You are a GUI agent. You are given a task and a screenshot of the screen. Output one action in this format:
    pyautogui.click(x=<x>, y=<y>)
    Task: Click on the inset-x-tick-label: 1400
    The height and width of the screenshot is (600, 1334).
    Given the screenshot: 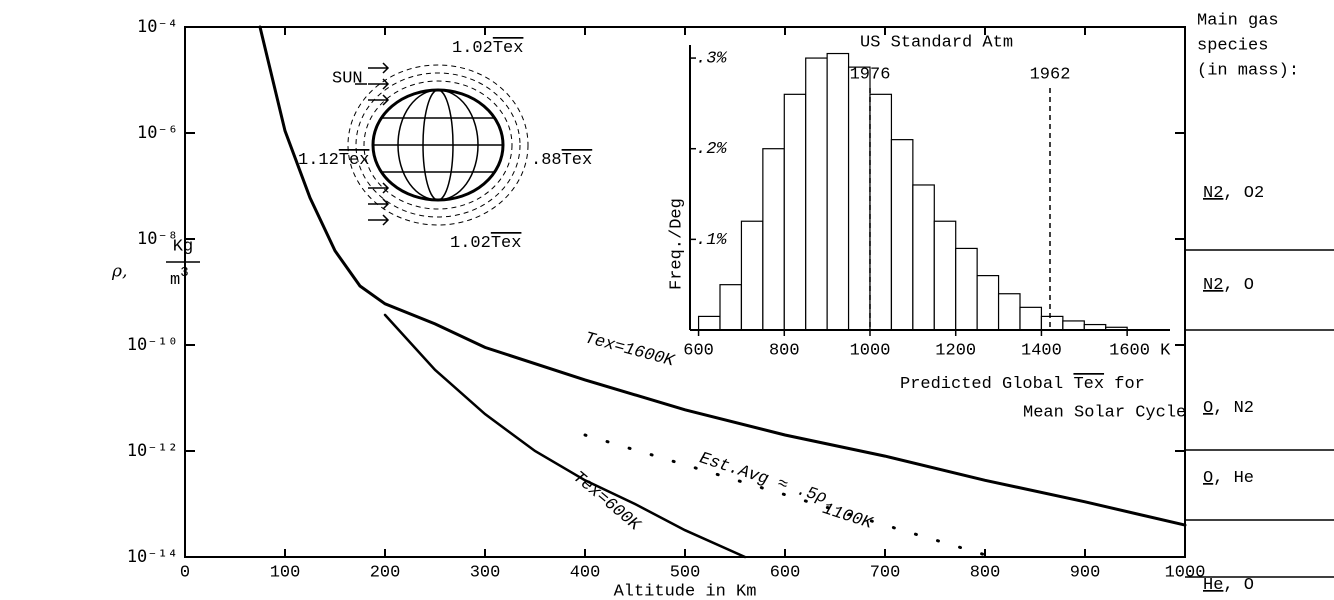 What is the action you would take?
    pyautogui.click(x=1041, y=350)
    